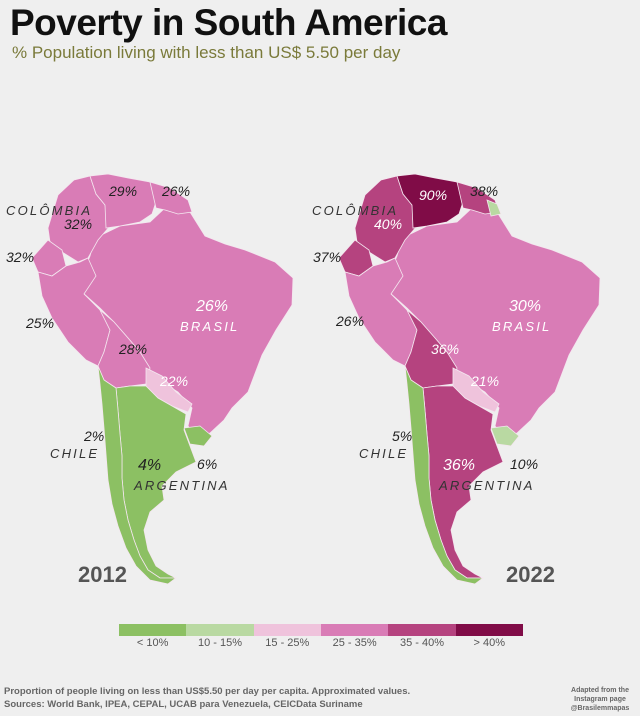  What do you see at coordinates (207, 464) in the screenshot?
I see `uruguay-value: 6%` at bounding box center [207, 464].